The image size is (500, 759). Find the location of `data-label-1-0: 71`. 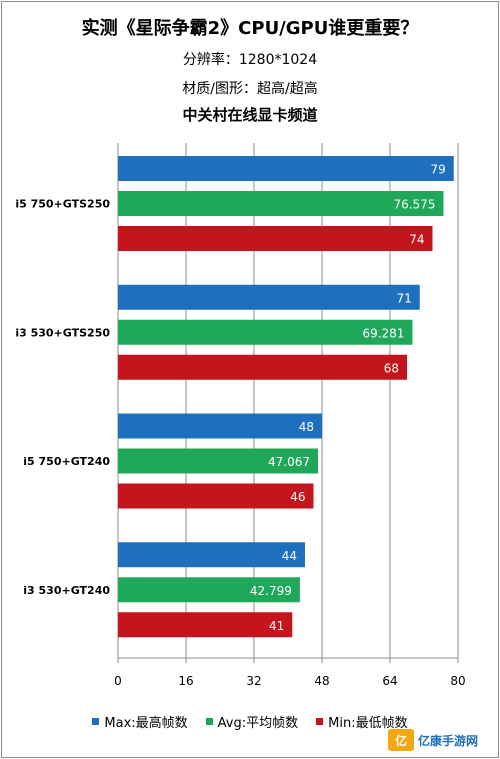

data-label-1-0: 71 is located at coordinates (403, 298).